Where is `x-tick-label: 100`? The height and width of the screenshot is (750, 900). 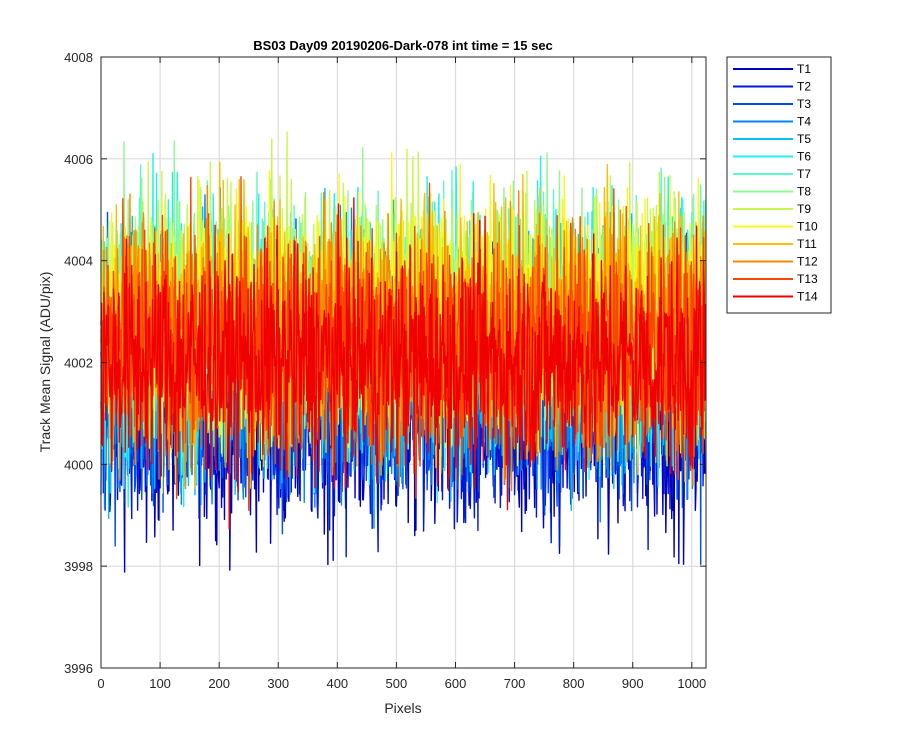 x-tick-label: 100 is located at coordinates (160, 683).